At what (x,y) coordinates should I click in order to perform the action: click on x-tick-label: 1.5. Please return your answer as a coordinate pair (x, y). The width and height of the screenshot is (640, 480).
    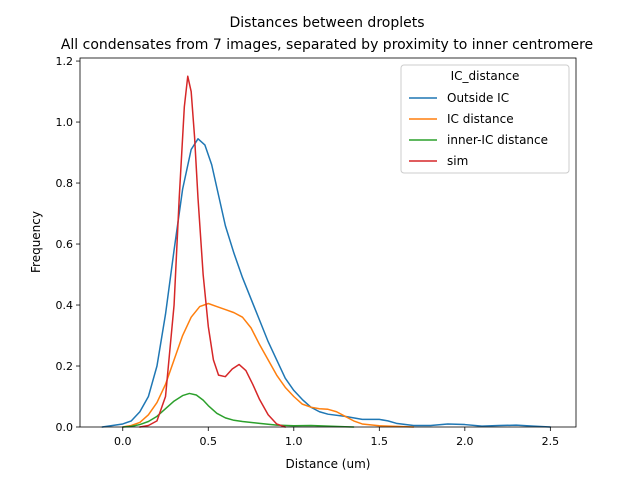
    Looking at the image, I should click on (380, 441).